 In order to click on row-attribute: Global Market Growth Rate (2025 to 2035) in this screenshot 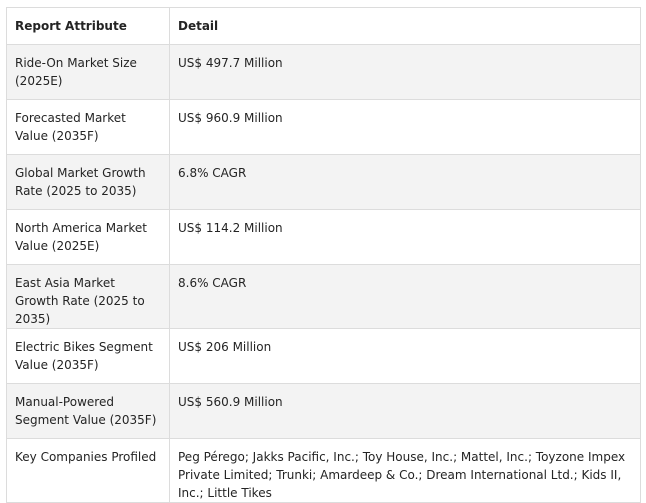, I will do `click(88, 182)`.